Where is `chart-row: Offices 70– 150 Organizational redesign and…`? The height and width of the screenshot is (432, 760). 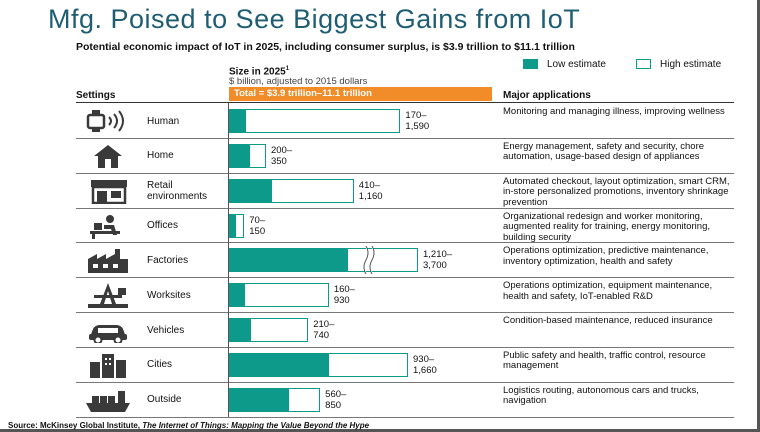
chart-row: Offices 70– 150 Organizational redesign and… is located at coordinates (405, 226).